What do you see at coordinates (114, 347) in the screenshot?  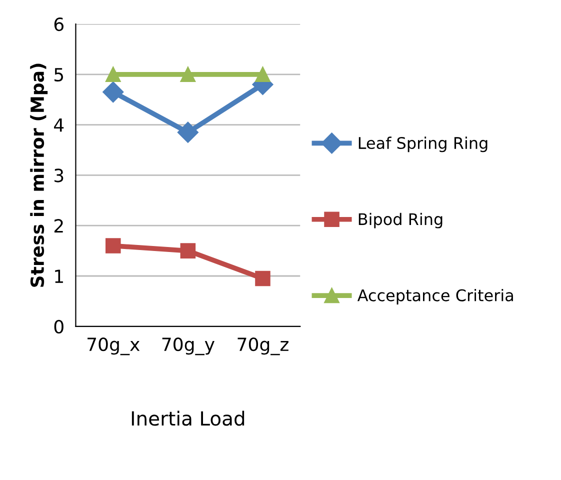 I see `x-tick-label: 70g_x` at bounding box center [114, 347].